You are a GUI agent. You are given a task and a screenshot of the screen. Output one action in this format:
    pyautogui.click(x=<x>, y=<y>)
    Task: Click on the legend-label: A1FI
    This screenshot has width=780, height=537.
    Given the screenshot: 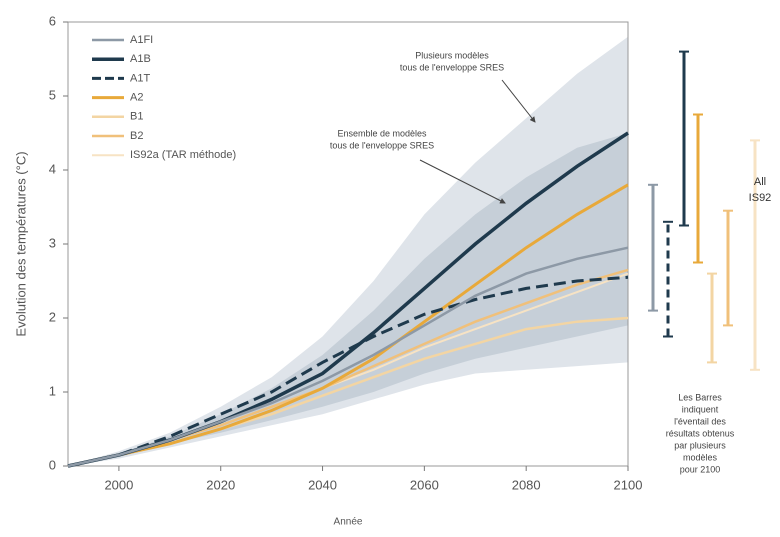 What is the action you would take?
    pyautogui.click(x=141, y=40)
    